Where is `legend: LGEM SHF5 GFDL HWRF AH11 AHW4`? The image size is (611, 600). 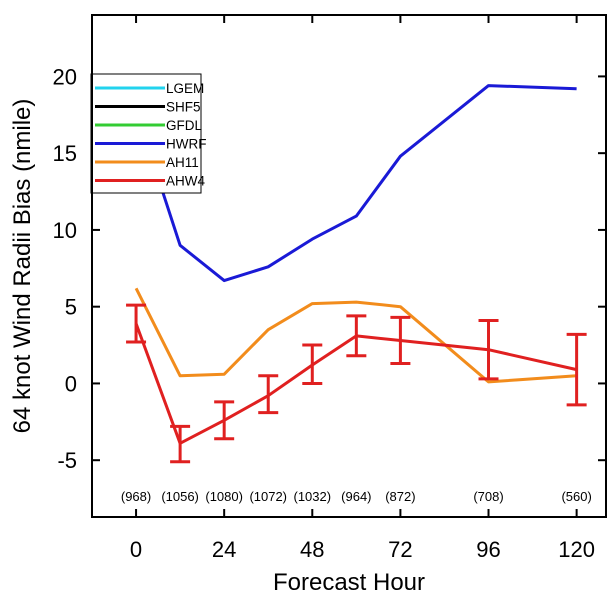
legend: LGEM SHF5 GFDL HWRF AH11 AHW4 is located at coordinates (148, 133).